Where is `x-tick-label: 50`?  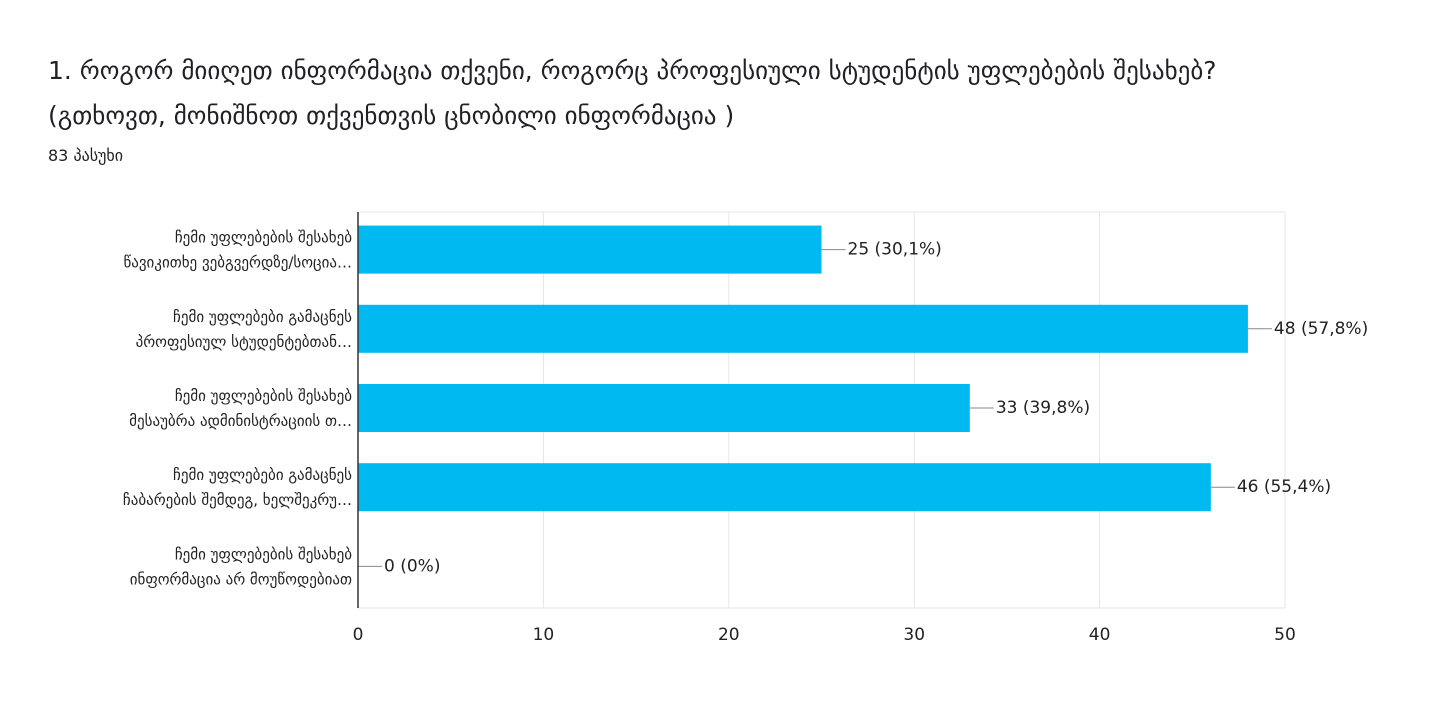 x-tick-label: 50 is located at coordinates (1285, 635).